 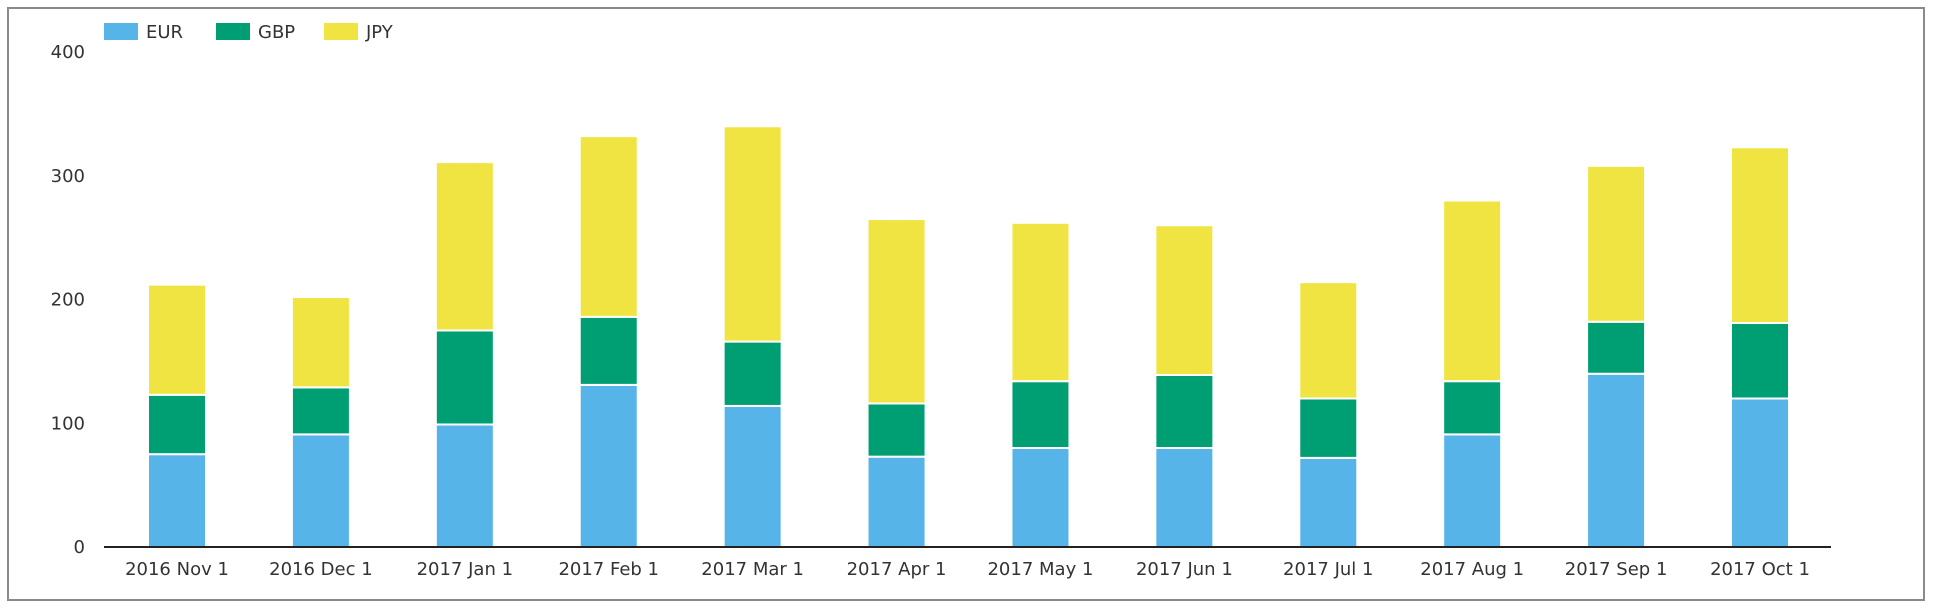 What do you see at coordinates (276, 32) in the screenshot?
I see `legend-label-gbp: GBP` at bounding box center [276, 32].